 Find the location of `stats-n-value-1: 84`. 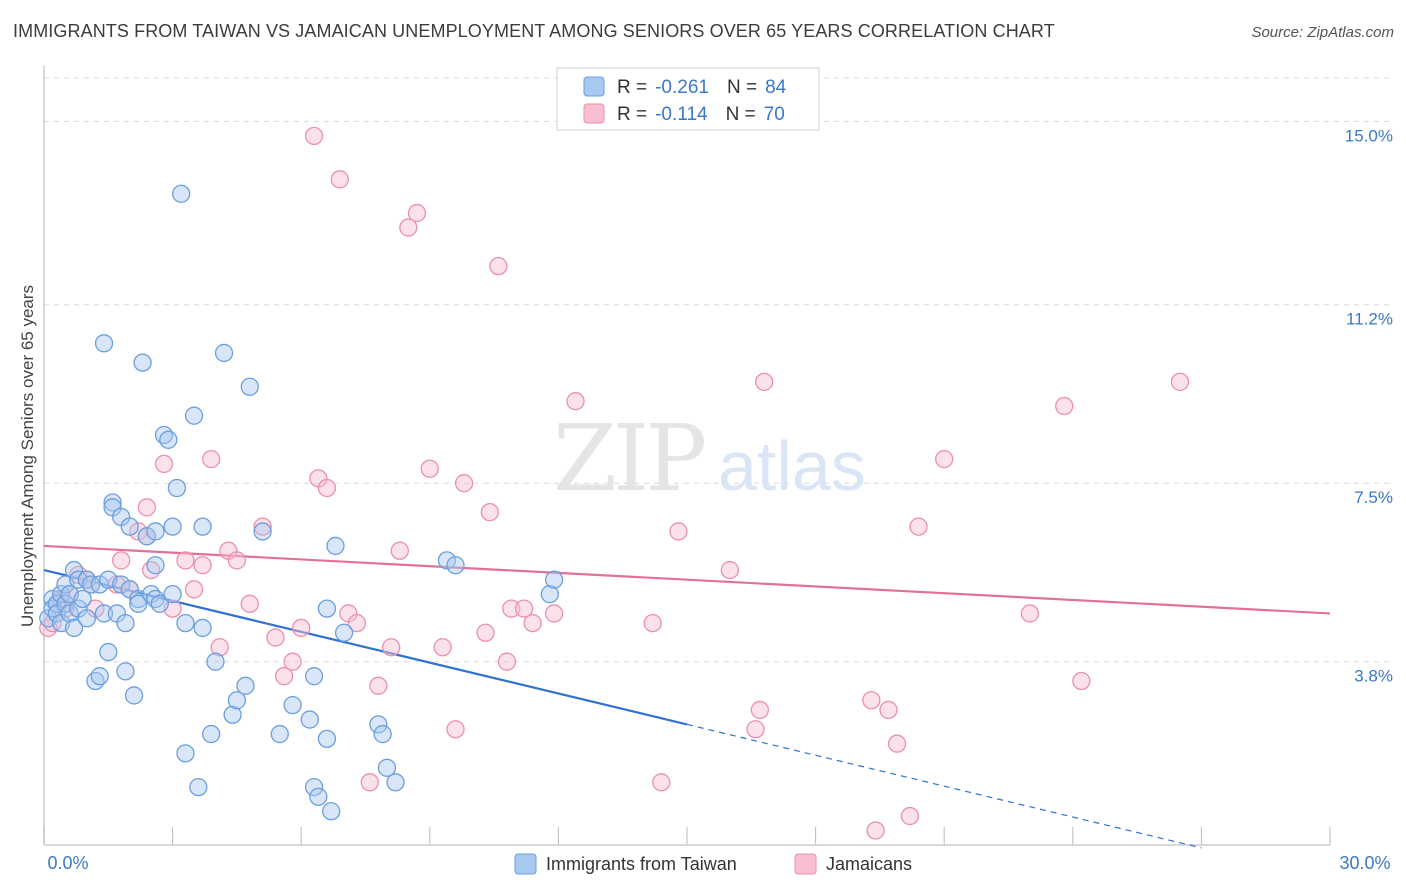

stats-n-value-1: 84 is located at coordinates (776, 87).